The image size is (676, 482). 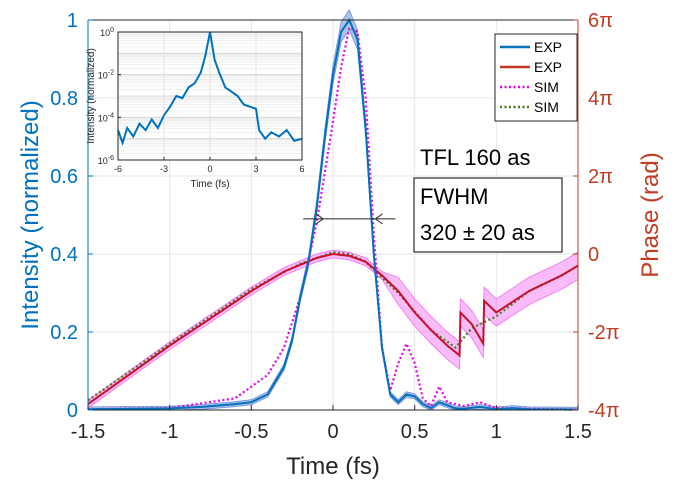 What do you see at coordinates (210, 89) in the screenshot?
I see `inset-series-line` at bounding box center [210, 89].